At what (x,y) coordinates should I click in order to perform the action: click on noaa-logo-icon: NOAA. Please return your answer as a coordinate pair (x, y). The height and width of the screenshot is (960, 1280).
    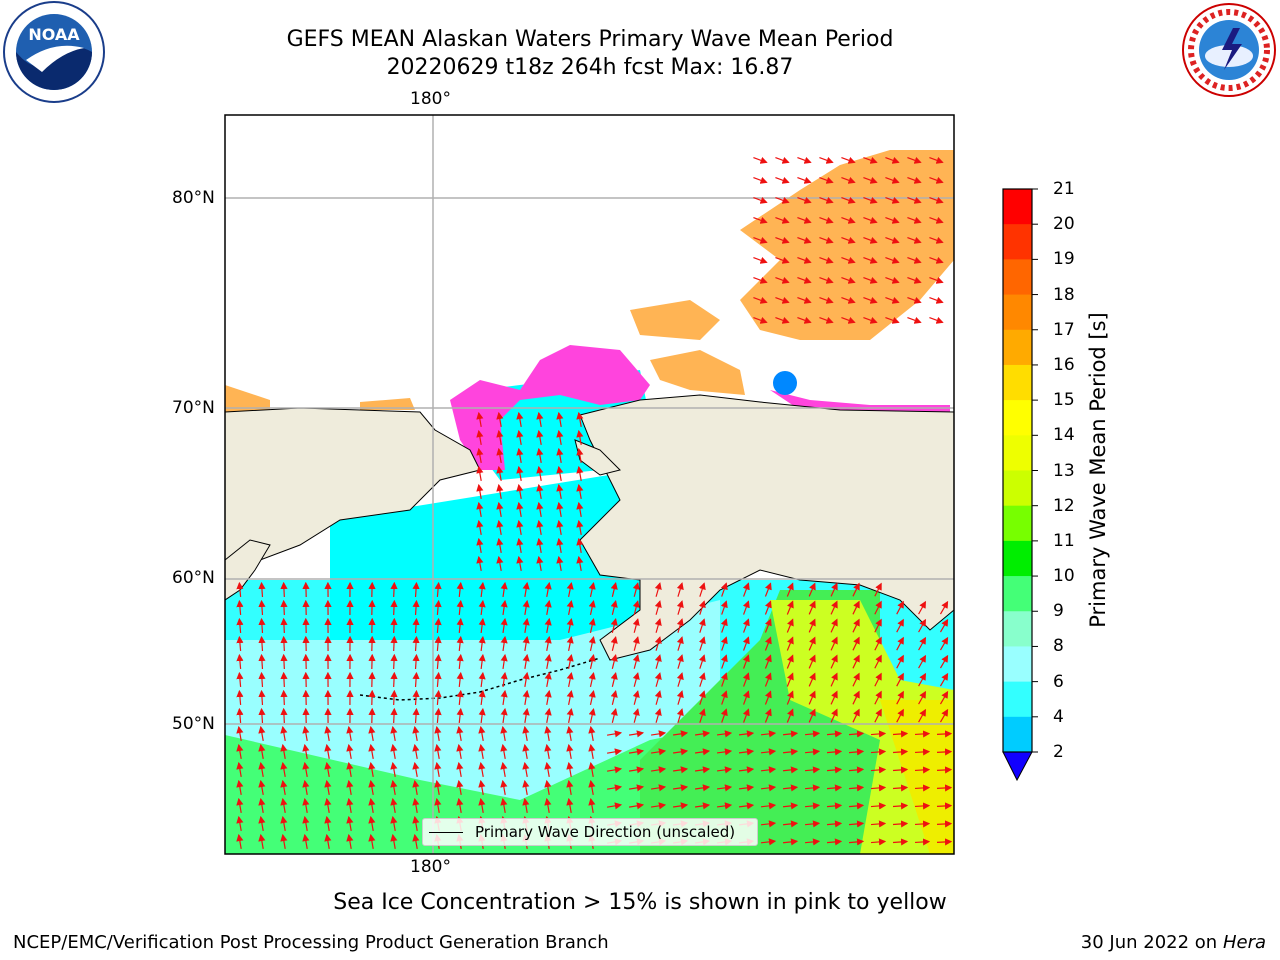
    Looking at the image, I should click on (54, 52).